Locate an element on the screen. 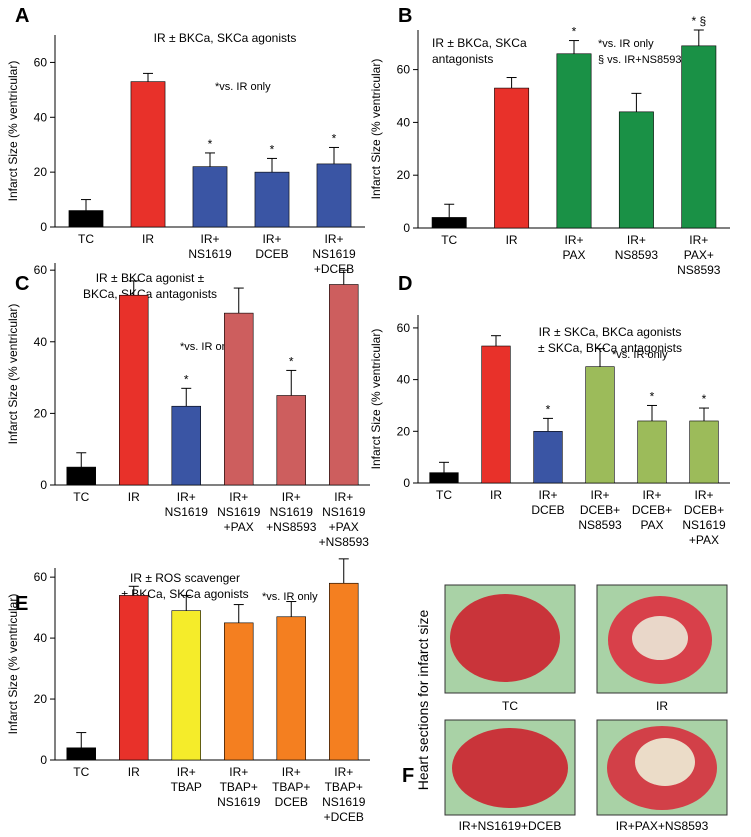  x-tick-label: DCEB is located at coordinates (271, 254).